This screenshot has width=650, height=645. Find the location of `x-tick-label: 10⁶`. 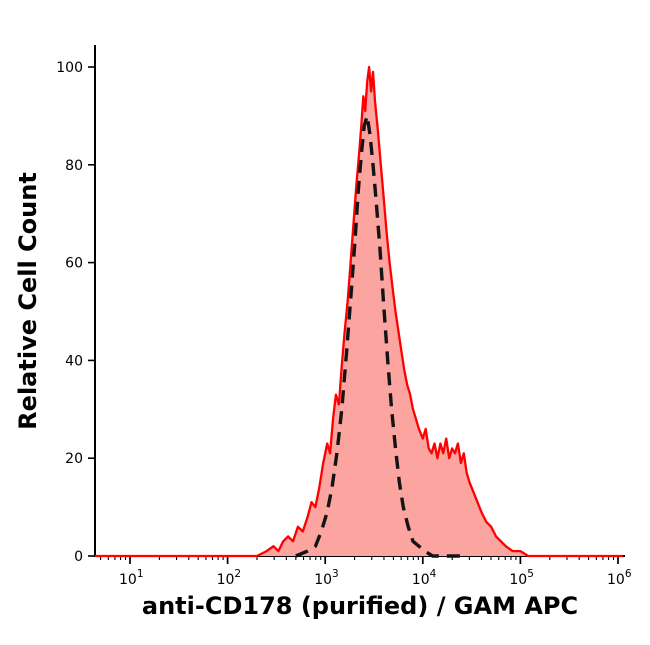

x-tick-label: 10⁶ is located at coordinates (619, 578).